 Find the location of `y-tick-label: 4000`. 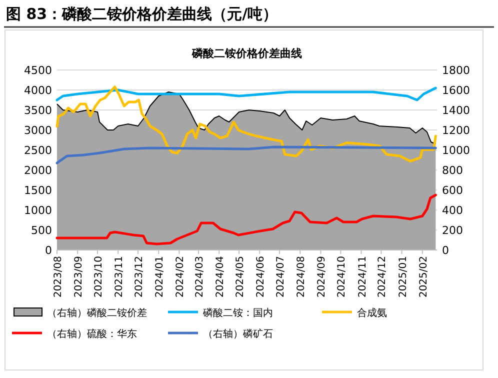

y-tick-label: 4000 is located at coordinates (38, 90).